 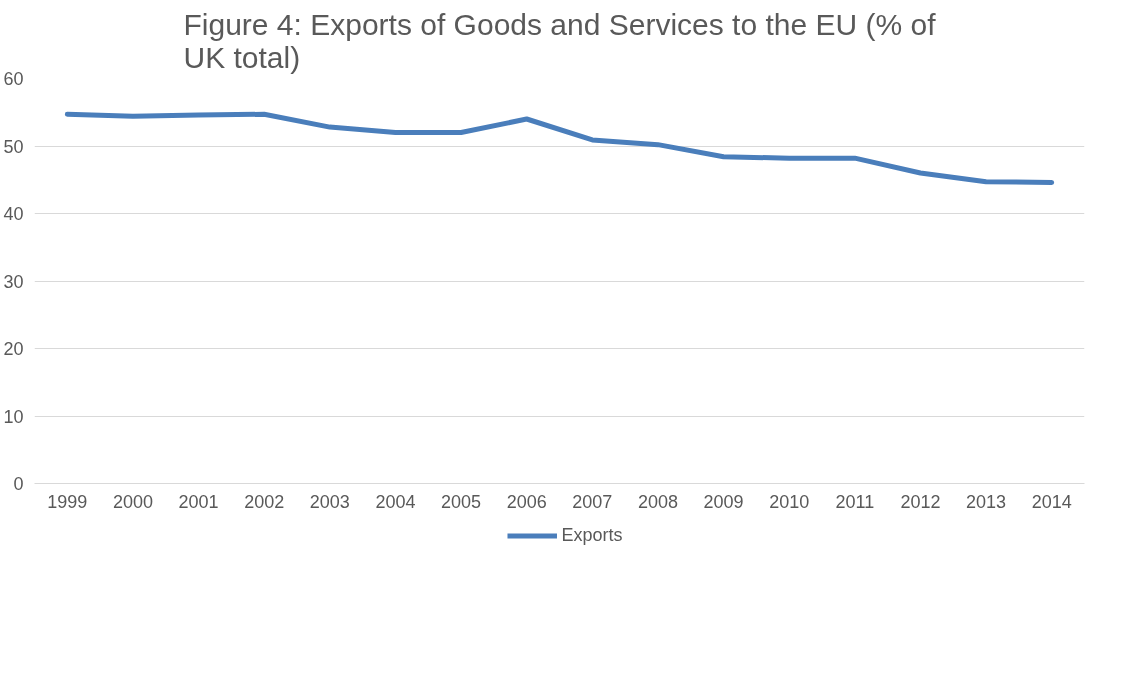 I want to click on x-tick-label: 2010, so click(x=789, y=501).